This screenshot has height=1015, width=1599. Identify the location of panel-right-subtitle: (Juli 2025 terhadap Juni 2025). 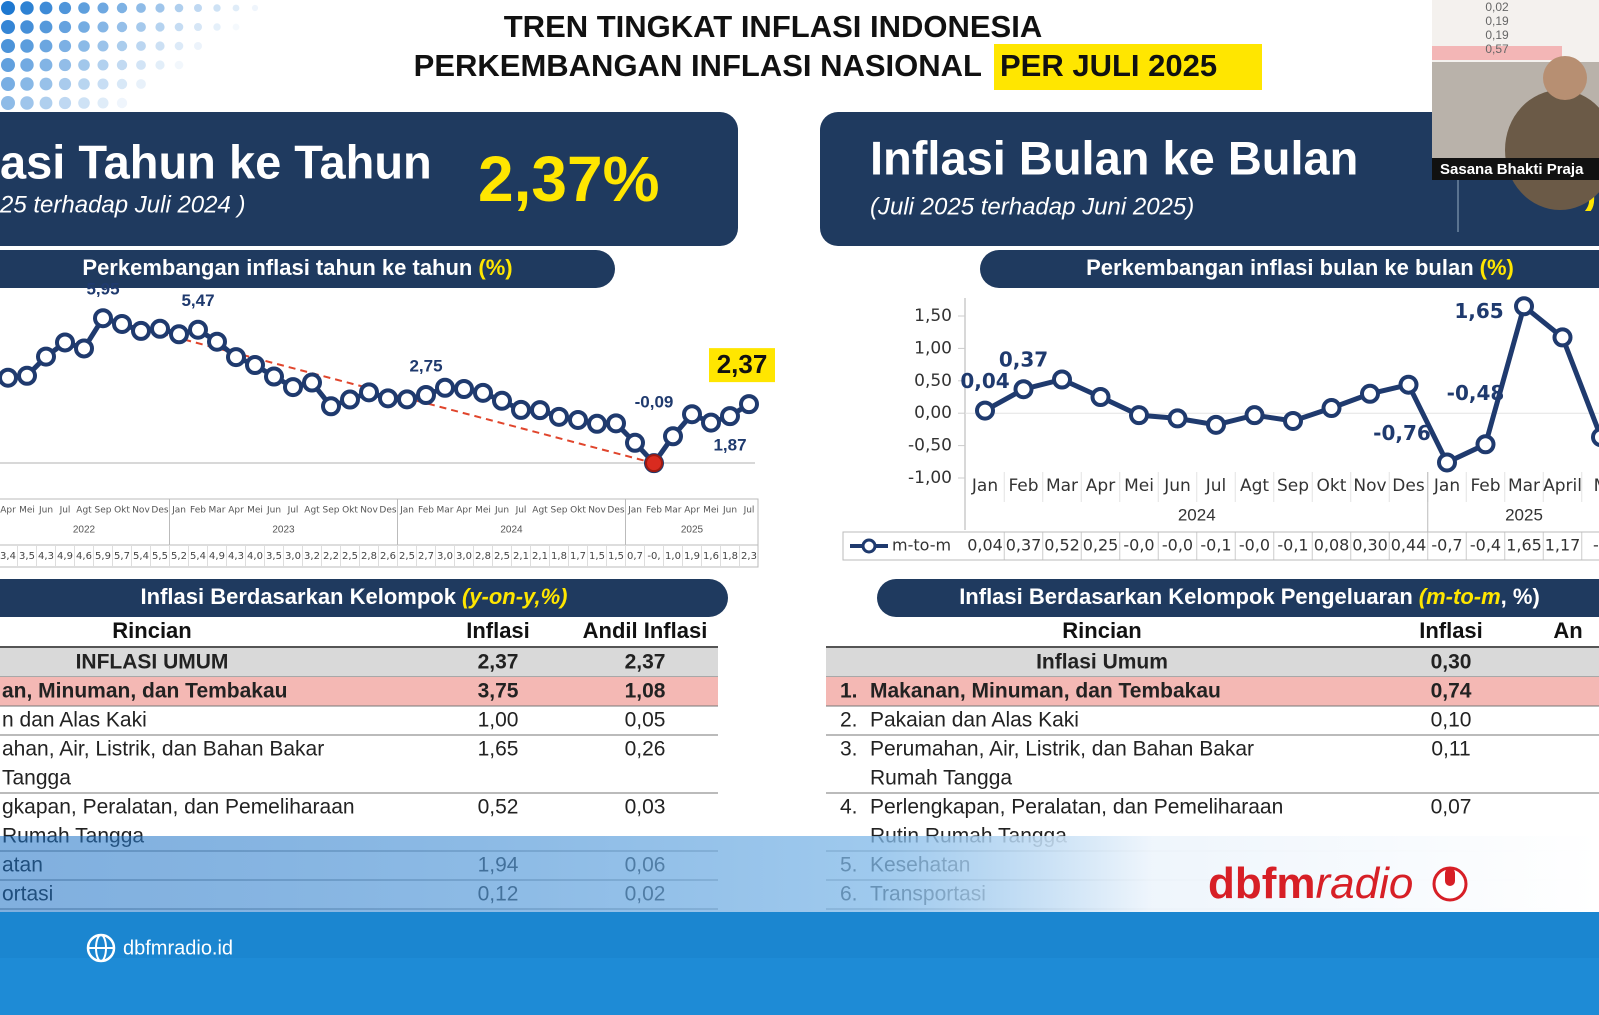
(1032, 206).